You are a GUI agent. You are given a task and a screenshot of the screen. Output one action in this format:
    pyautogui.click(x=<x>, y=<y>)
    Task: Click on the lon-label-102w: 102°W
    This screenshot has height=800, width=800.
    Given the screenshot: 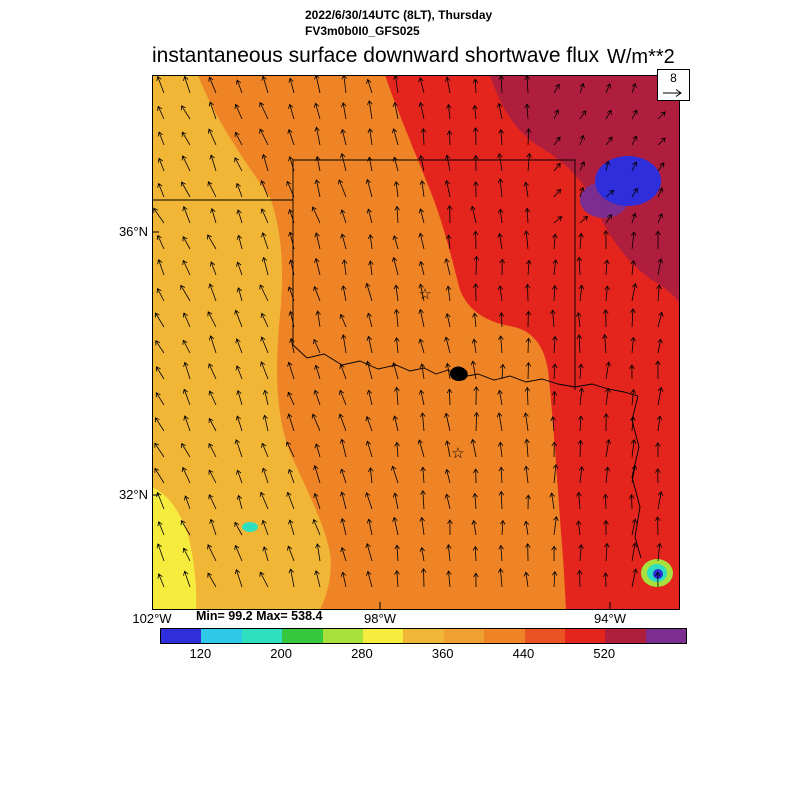 What is the action you would take?
    pyautogui.click(x=152, y=618)
    